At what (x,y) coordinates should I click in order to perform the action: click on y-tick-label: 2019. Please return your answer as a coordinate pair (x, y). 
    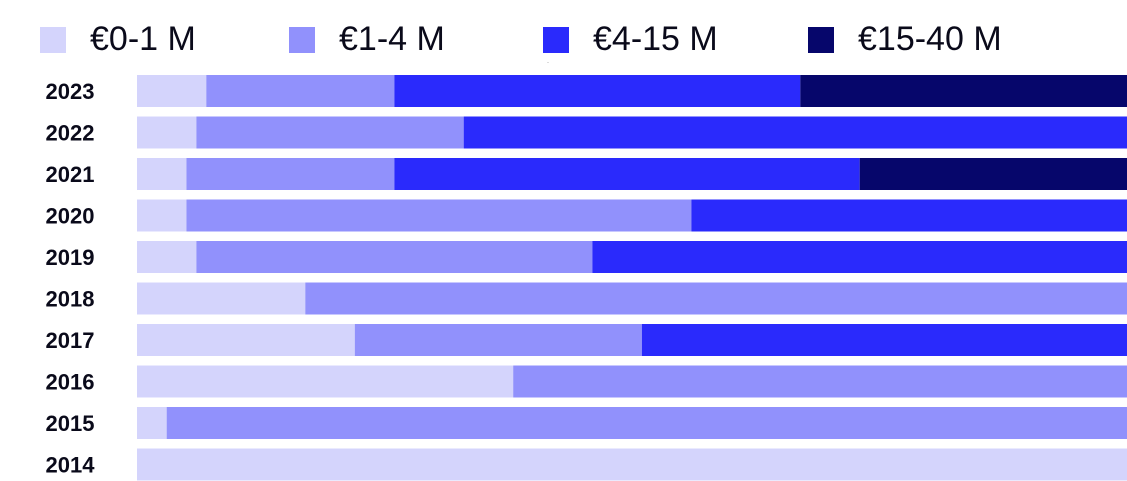
    Looking at the image, I should click on (70, 257).